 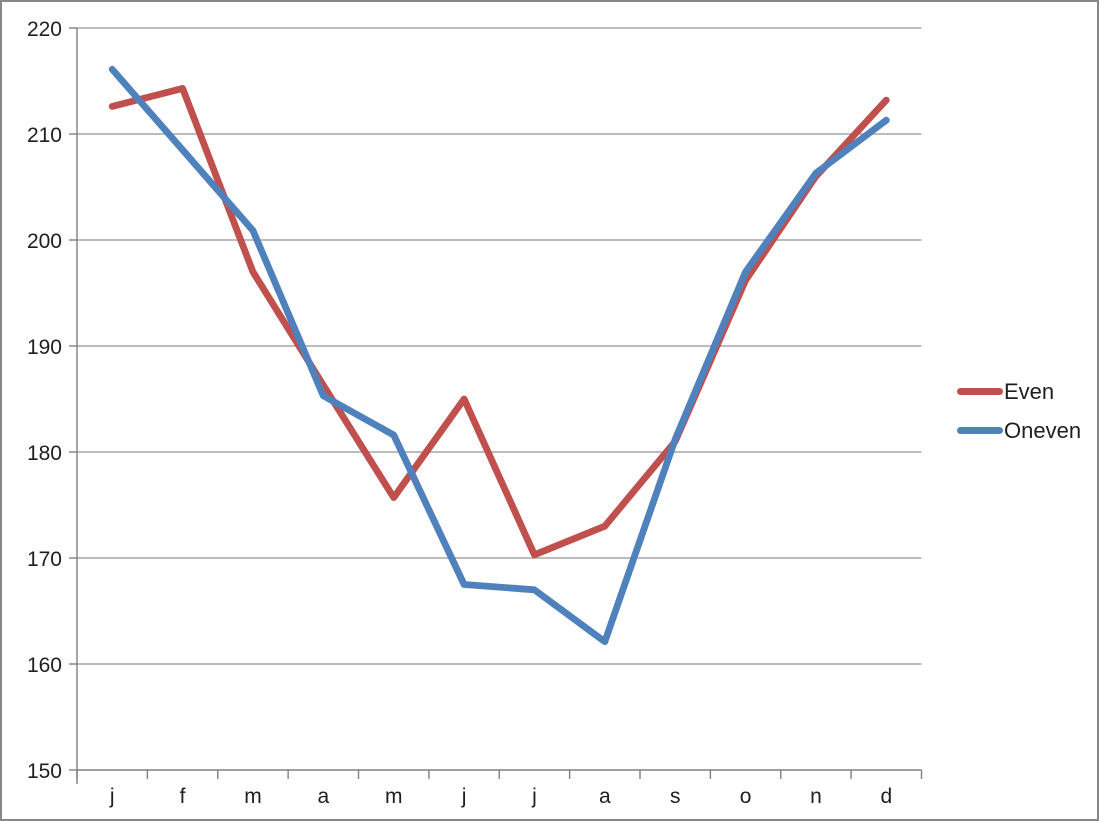 What do you see at coordinates (44, 771) in the screenshot?
I see `y-axis-label: 150` at bounding box center [44, 771].